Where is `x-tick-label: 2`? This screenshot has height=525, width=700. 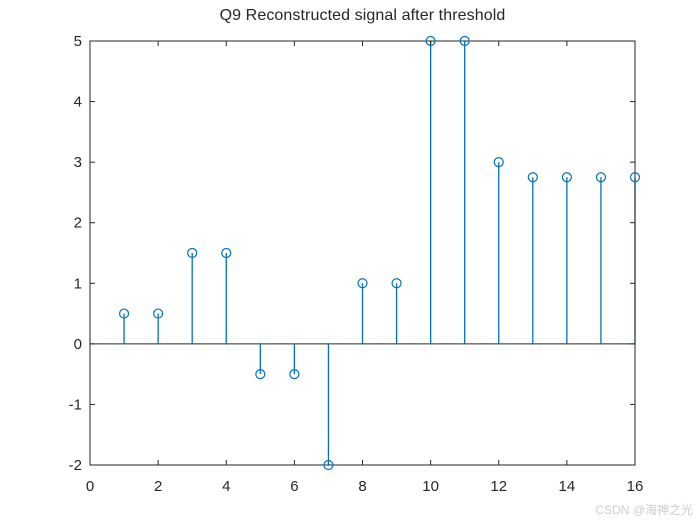
x-tick-label: 2 is located at coordinates (158, 486).